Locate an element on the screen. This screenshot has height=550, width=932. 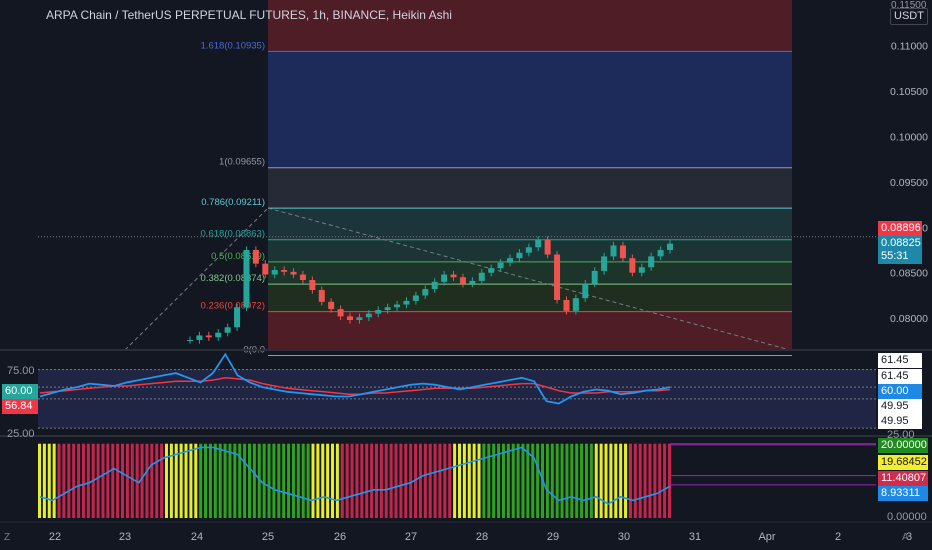
price-tick-label: 0.08500 is located at coordinates (909, 274).